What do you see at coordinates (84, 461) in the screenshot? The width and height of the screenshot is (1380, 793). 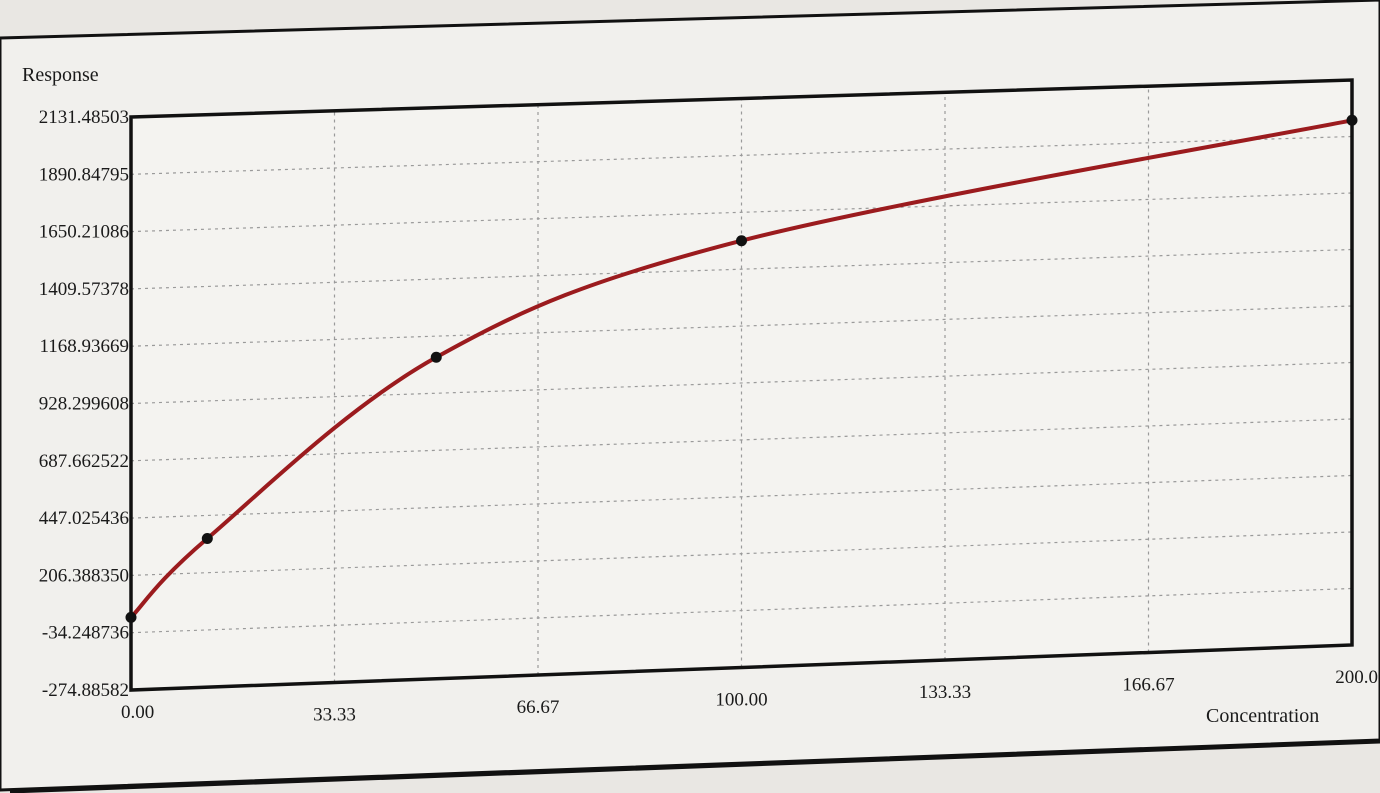 I see `y-tick-label: 687.662522` at bounding box center [84, 461].